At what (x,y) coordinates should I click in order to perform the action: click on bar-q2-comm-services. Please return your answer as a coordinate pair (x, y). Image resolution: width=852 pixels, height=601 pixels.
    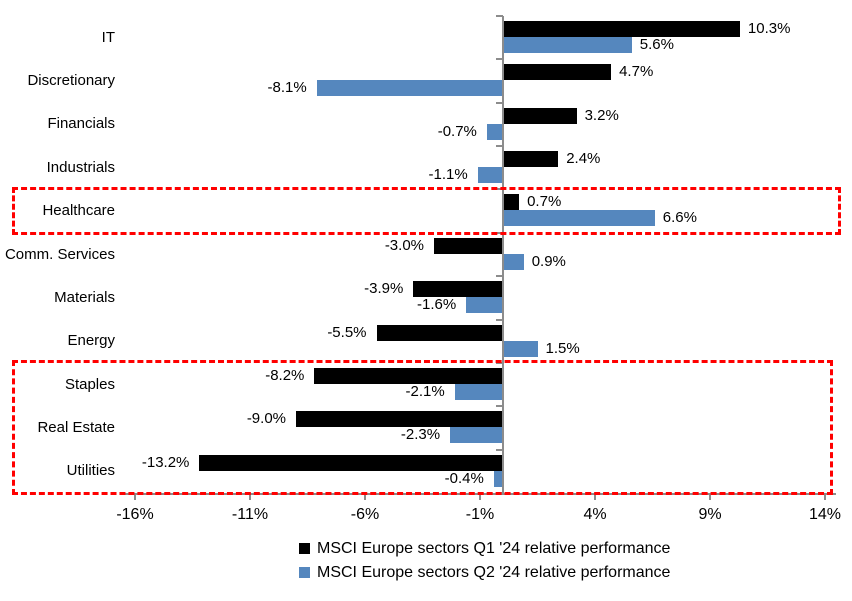
    Looking at the image, I should click on (513, 261).